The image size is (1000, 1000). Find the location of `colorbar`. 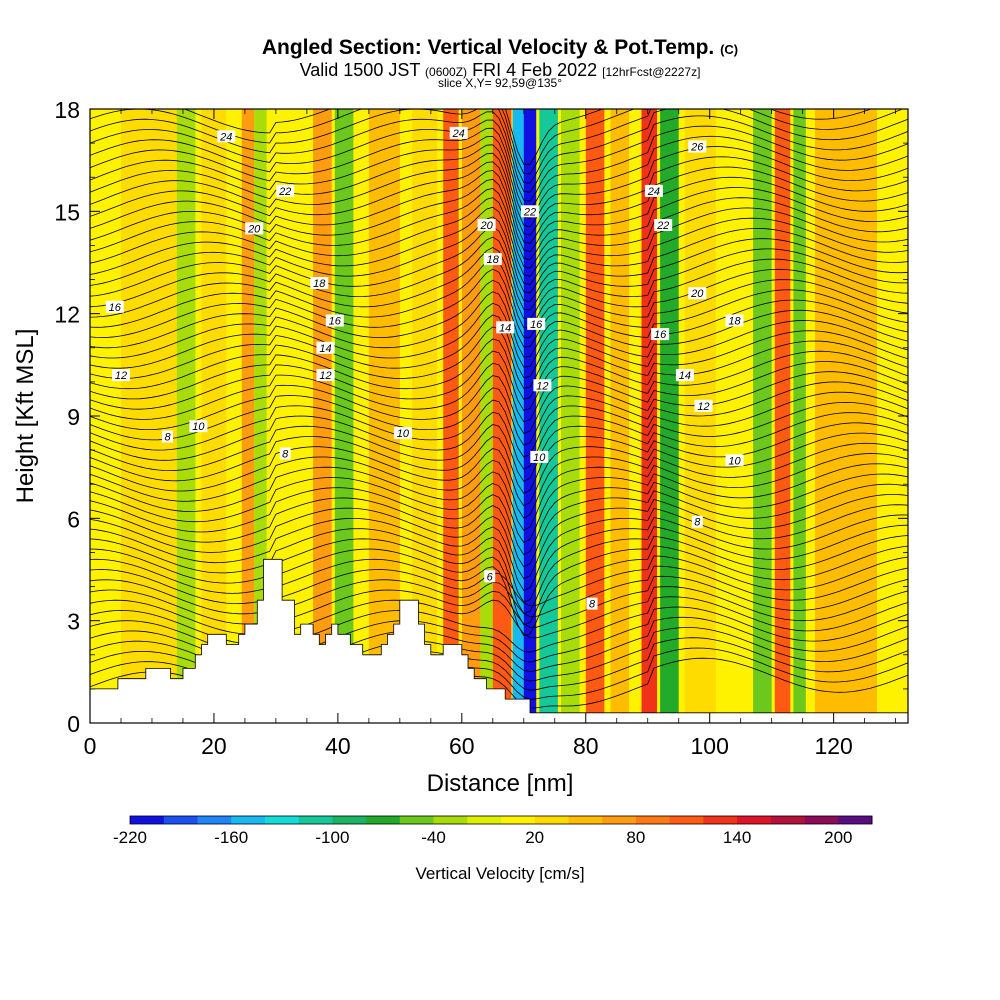

colorbar is located at coordinates (501, 820).